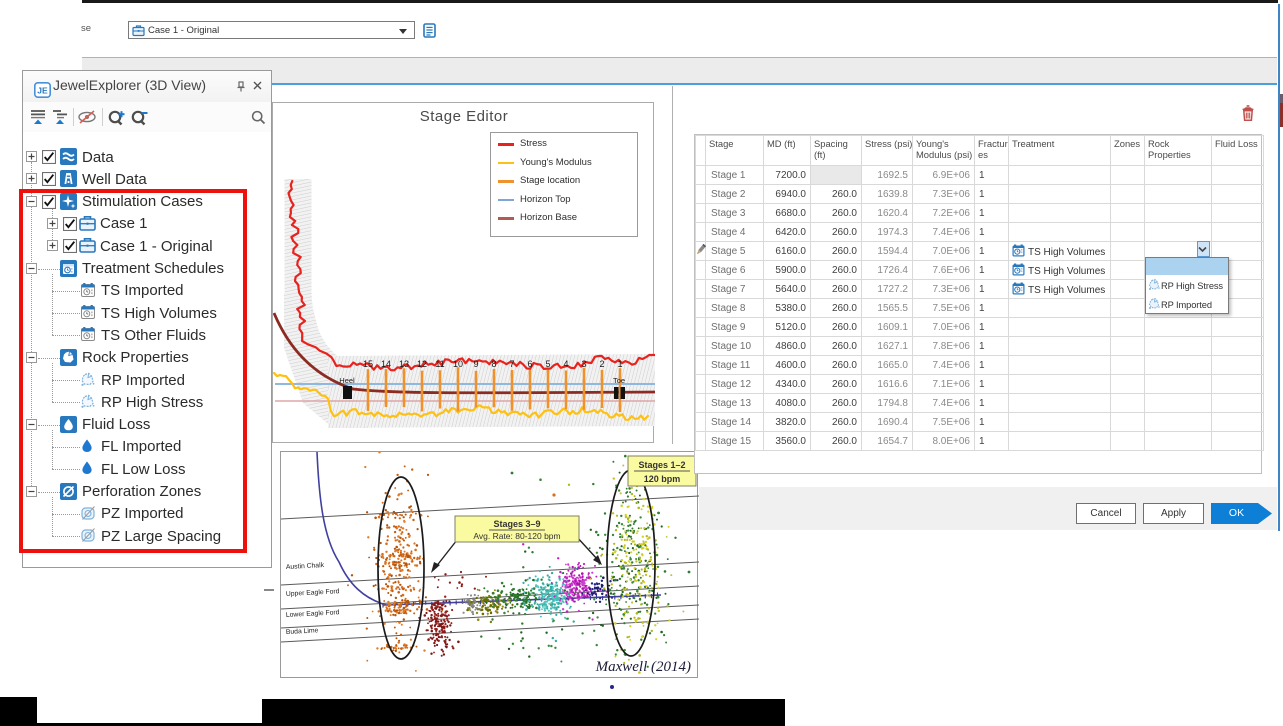 The height and width of the screenshot is (726, 1283). I want to click on svg-text: 13, so click(404, 364).